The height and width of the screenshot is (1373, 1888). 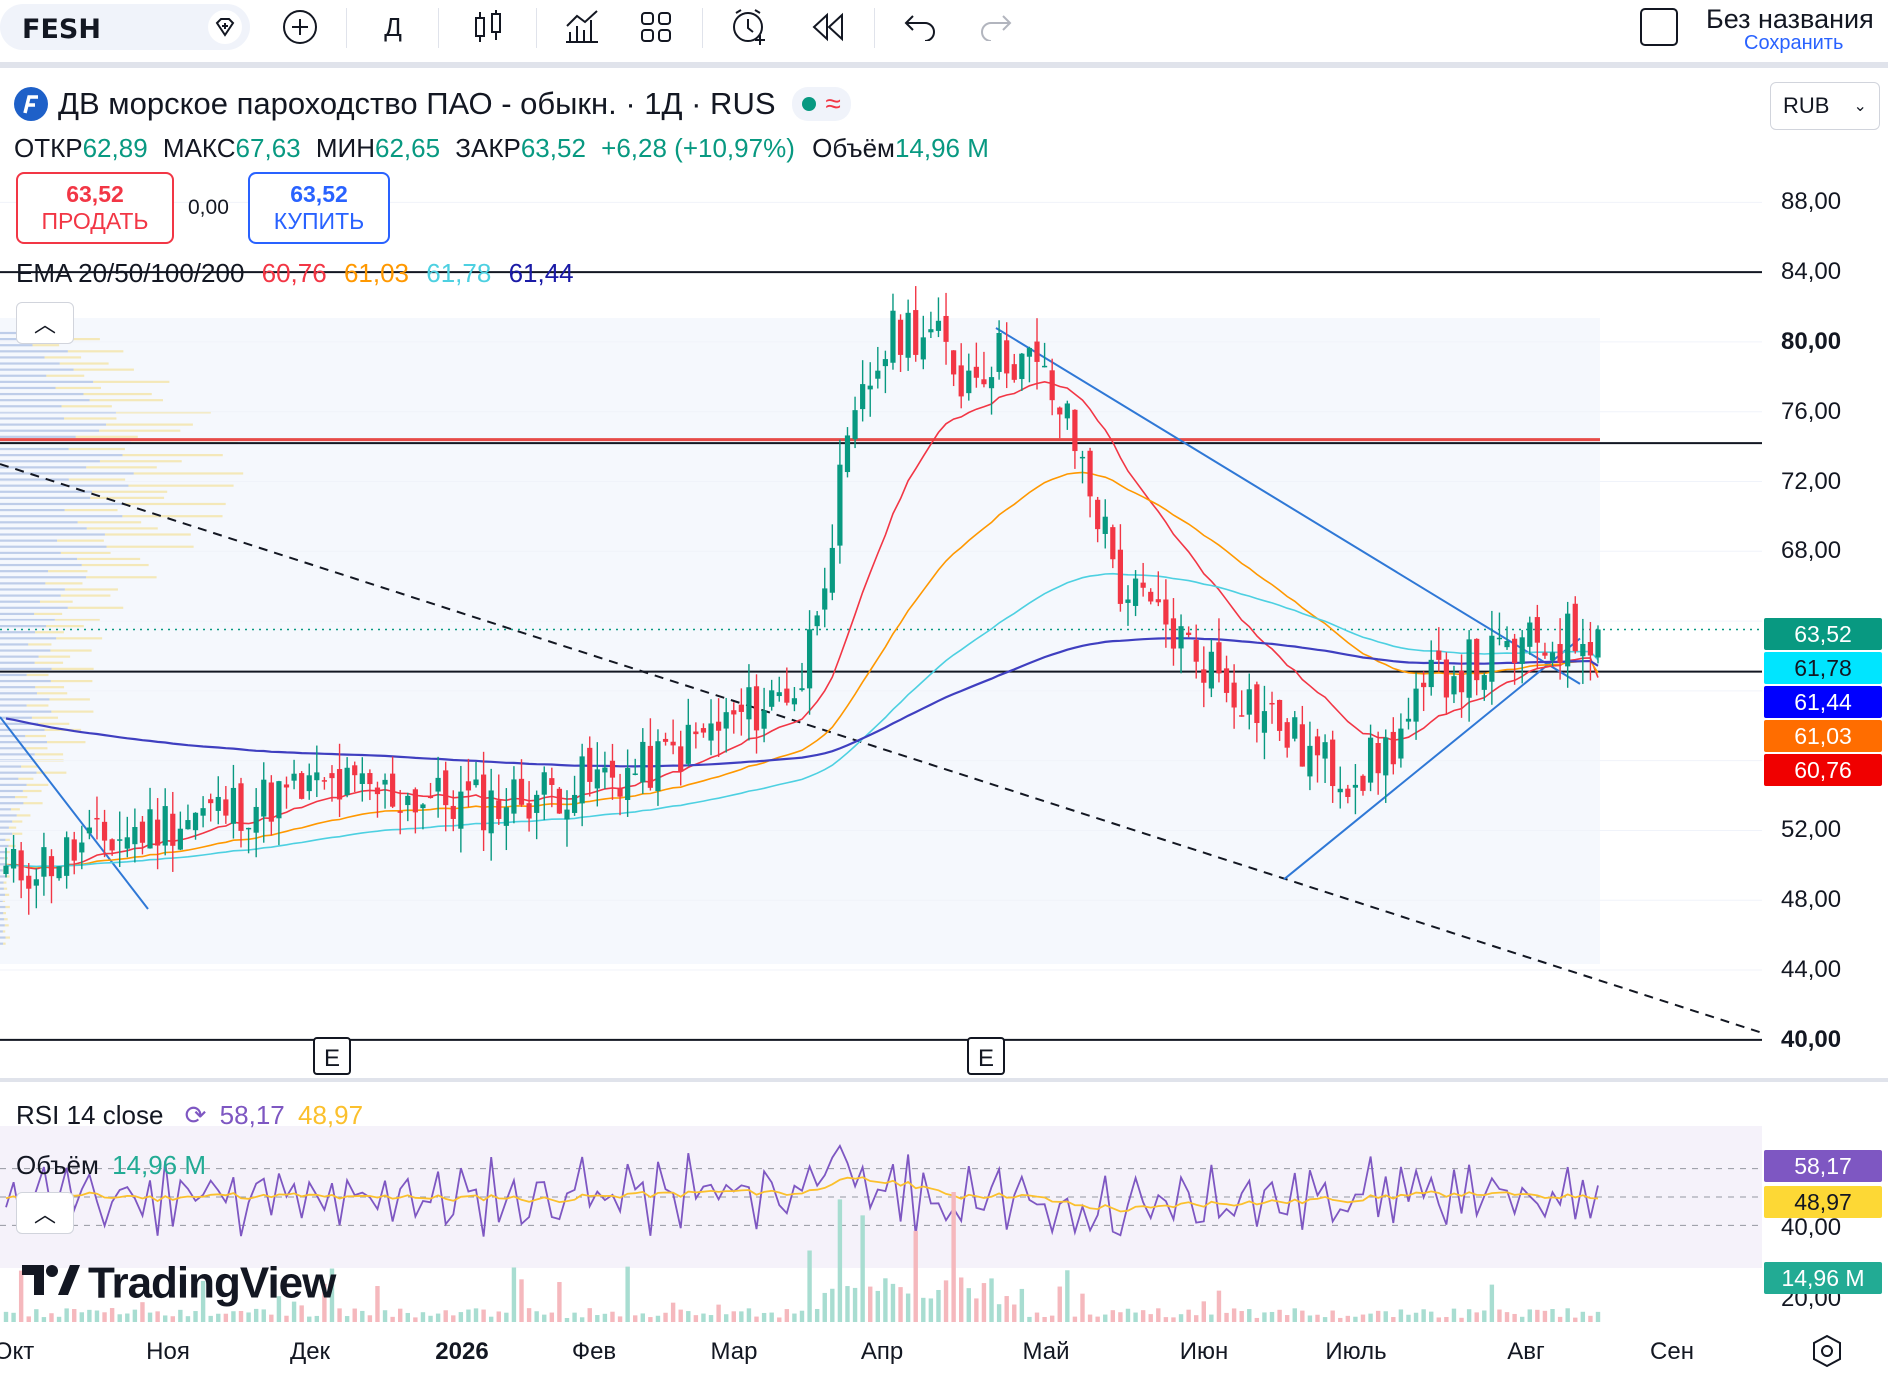 What do you see at coordinates (393, 26) in the screenshot?
I see `interval-button: Д` at bounding box center [393, 26].